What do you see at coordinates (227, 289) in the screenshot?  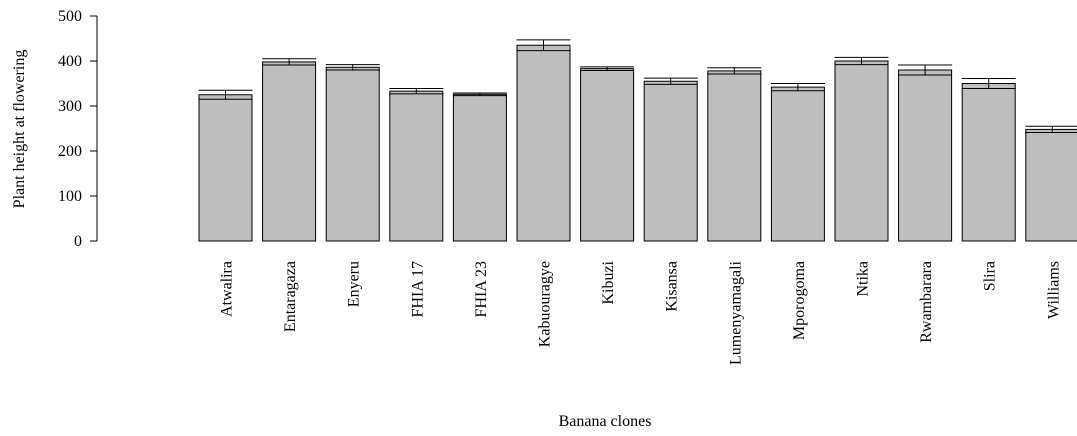 I see `x-tick-label: Atwalira` at bounding box center [227, 289].